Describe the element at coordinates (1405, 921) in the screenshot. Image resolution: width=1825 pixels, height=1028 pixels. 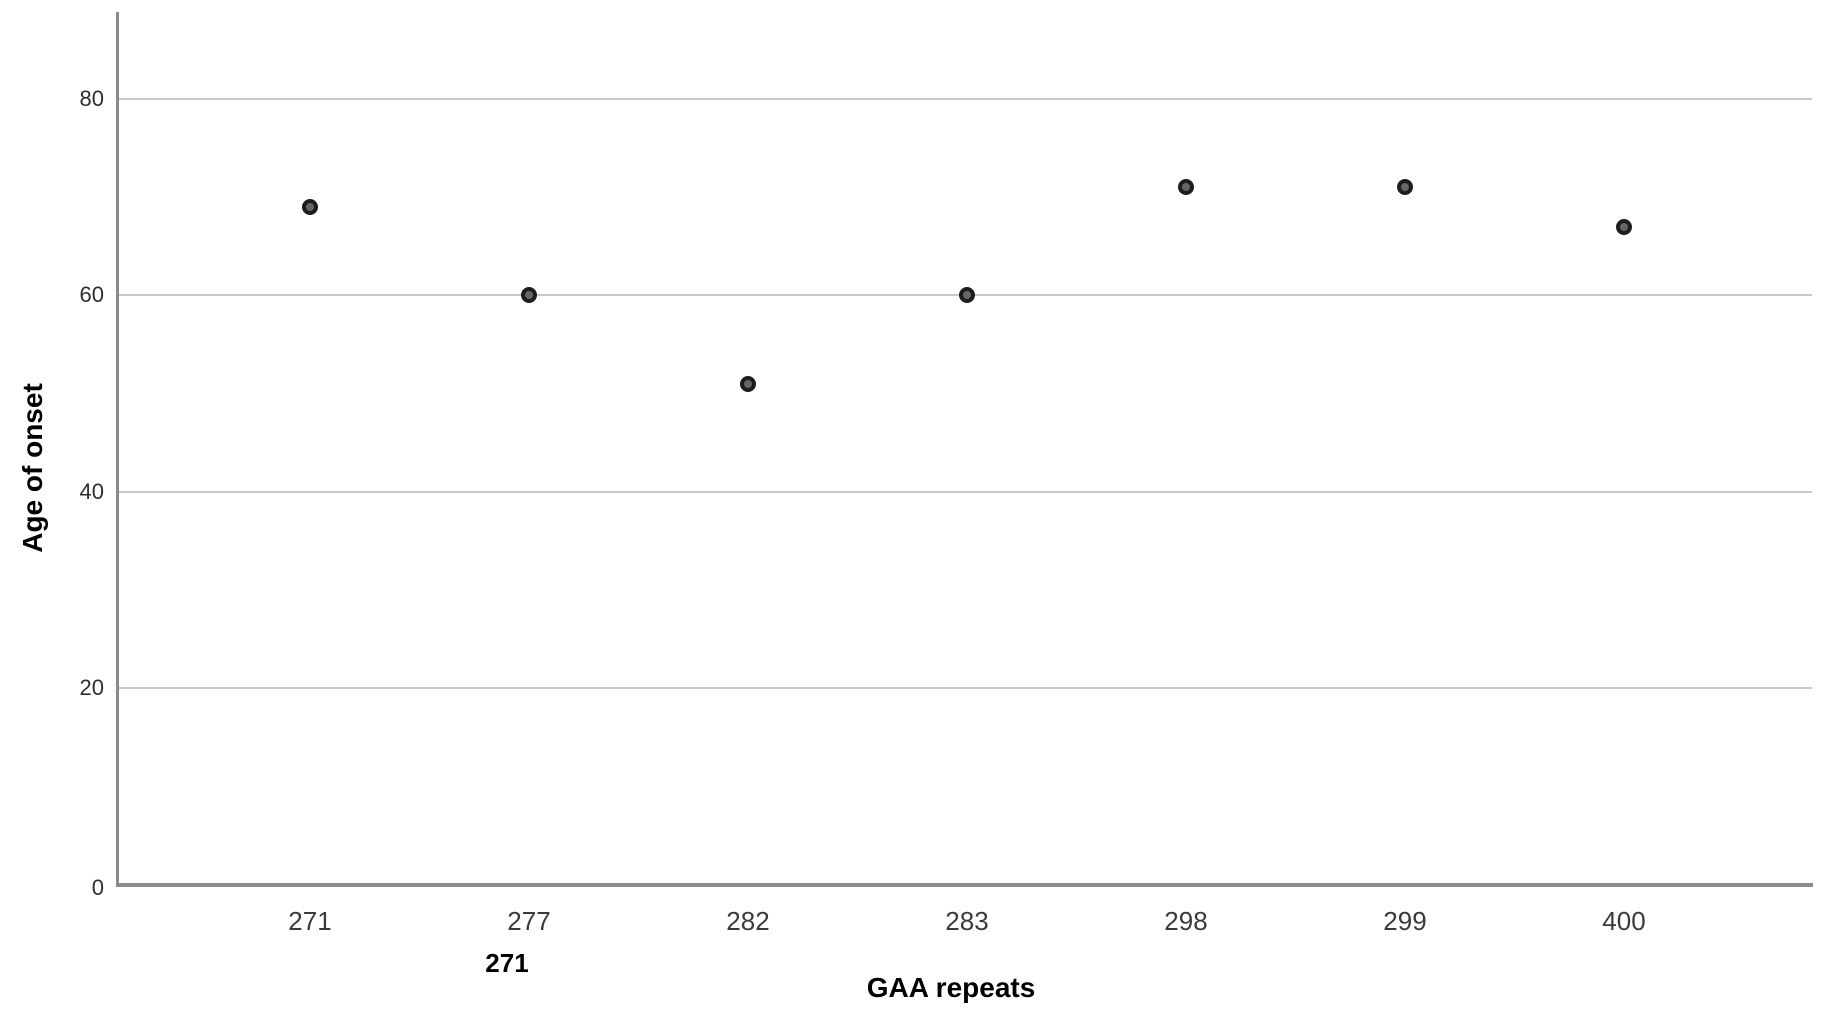
I see `x-tick-label-299: 299` at that location.